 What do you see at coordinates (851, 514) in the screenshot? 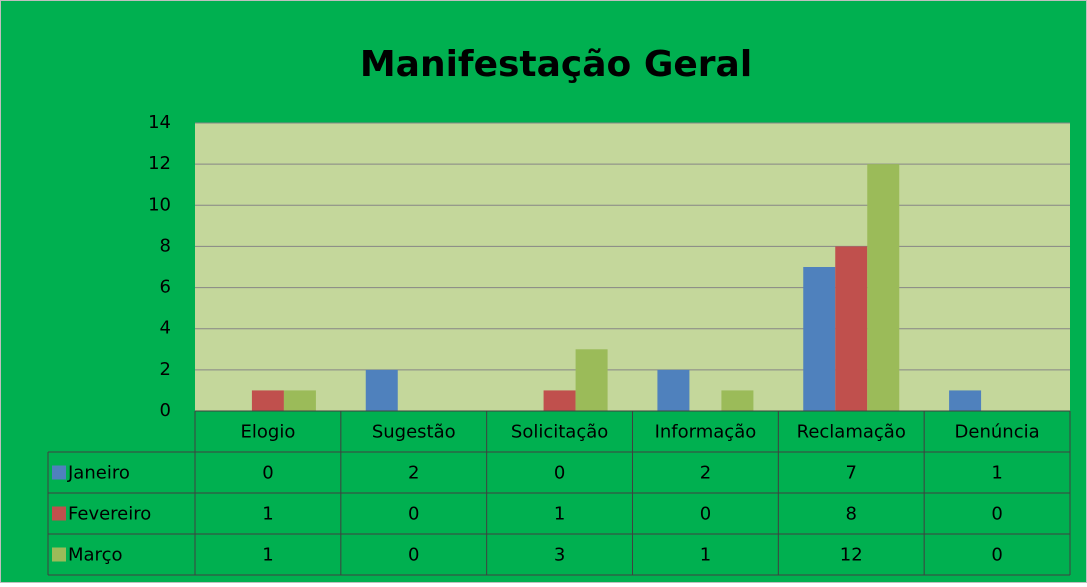
I see `table-value: 8` at bounding box center [851, 514].